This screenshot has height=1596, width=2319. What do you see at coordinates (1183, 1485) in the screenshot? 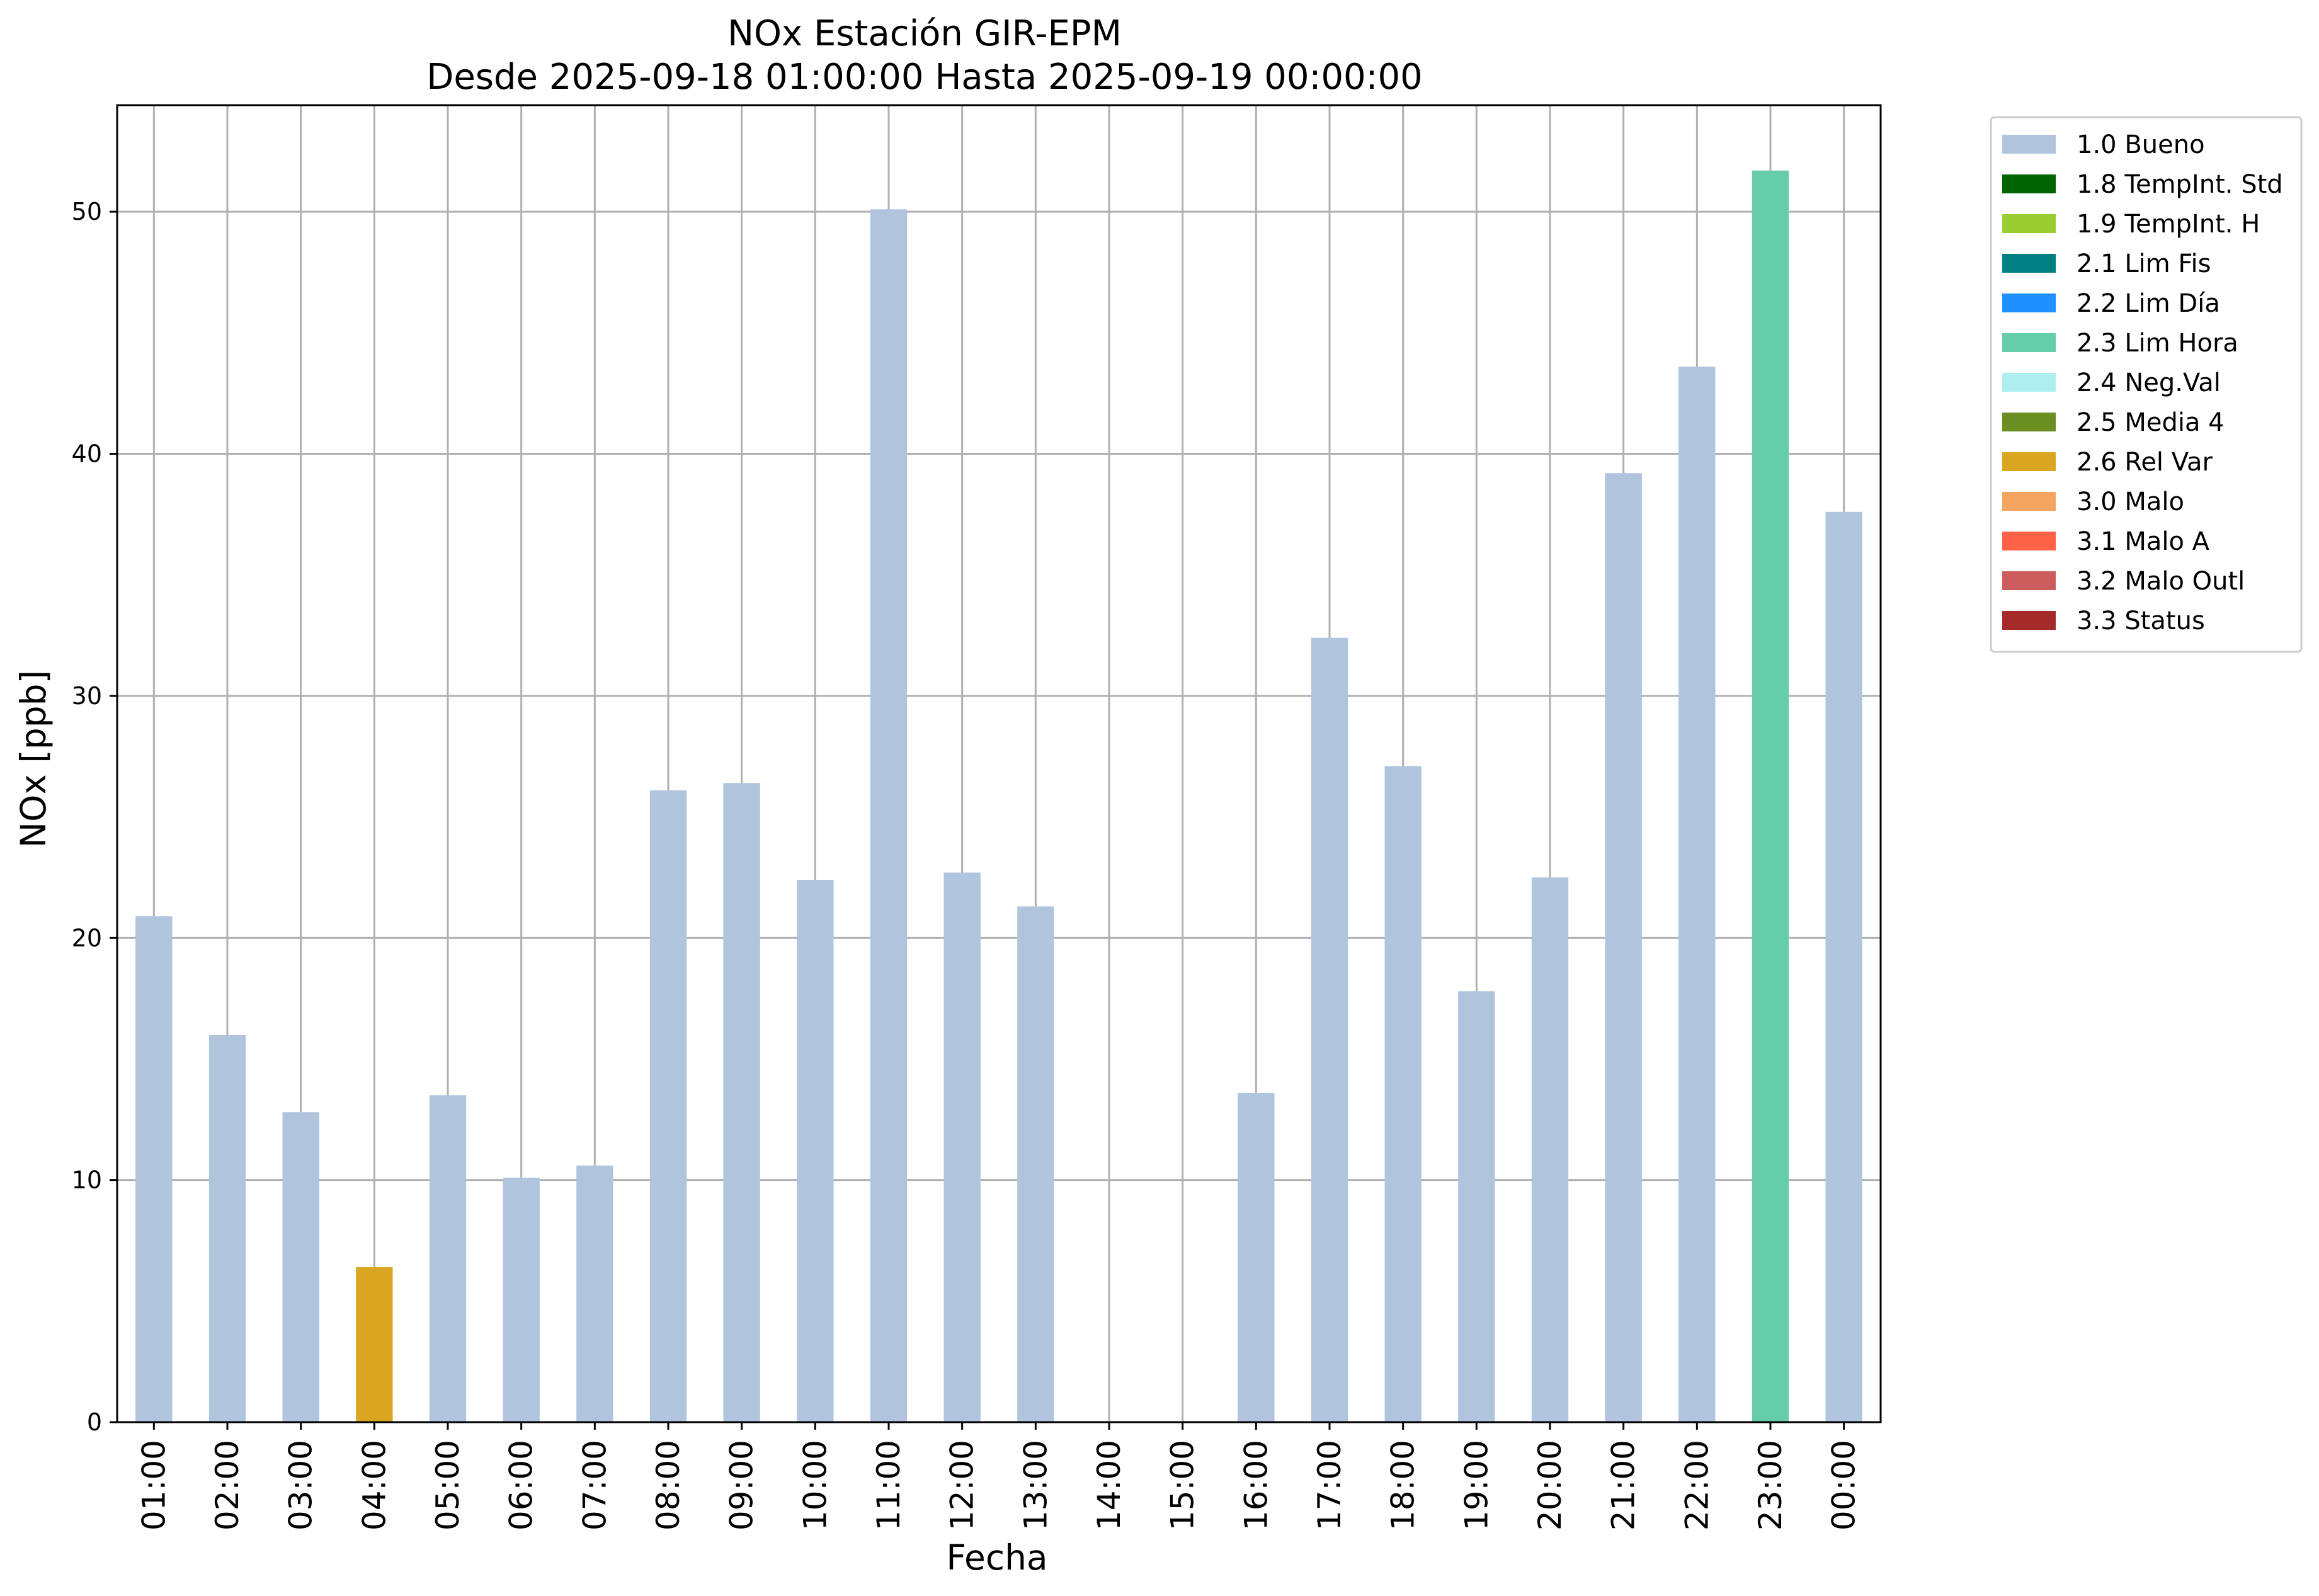
I see `x-tick-label: 15:00` at bounding box center [1183, 1485].